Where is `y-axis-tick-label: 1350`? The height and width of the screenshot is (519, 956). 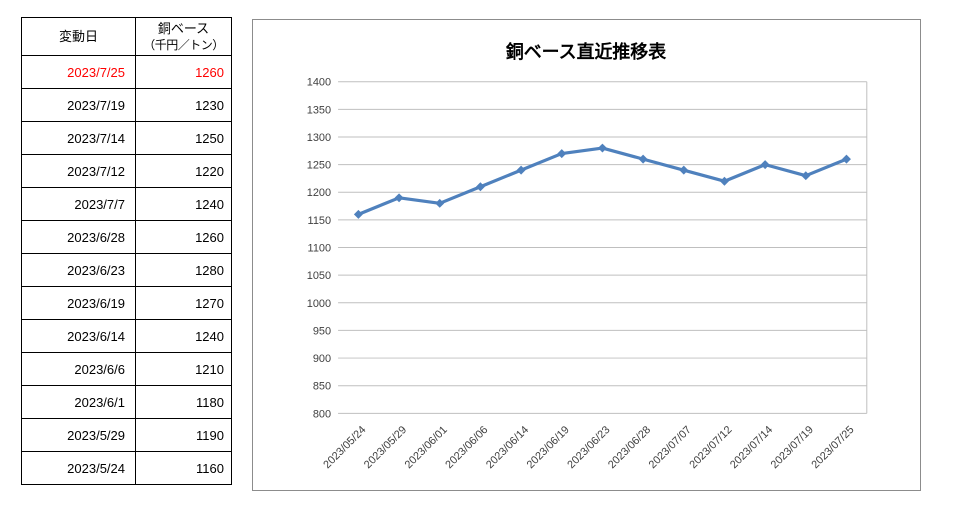
y-axis-tick-label: 1350 is located at coordinates (319, 110).